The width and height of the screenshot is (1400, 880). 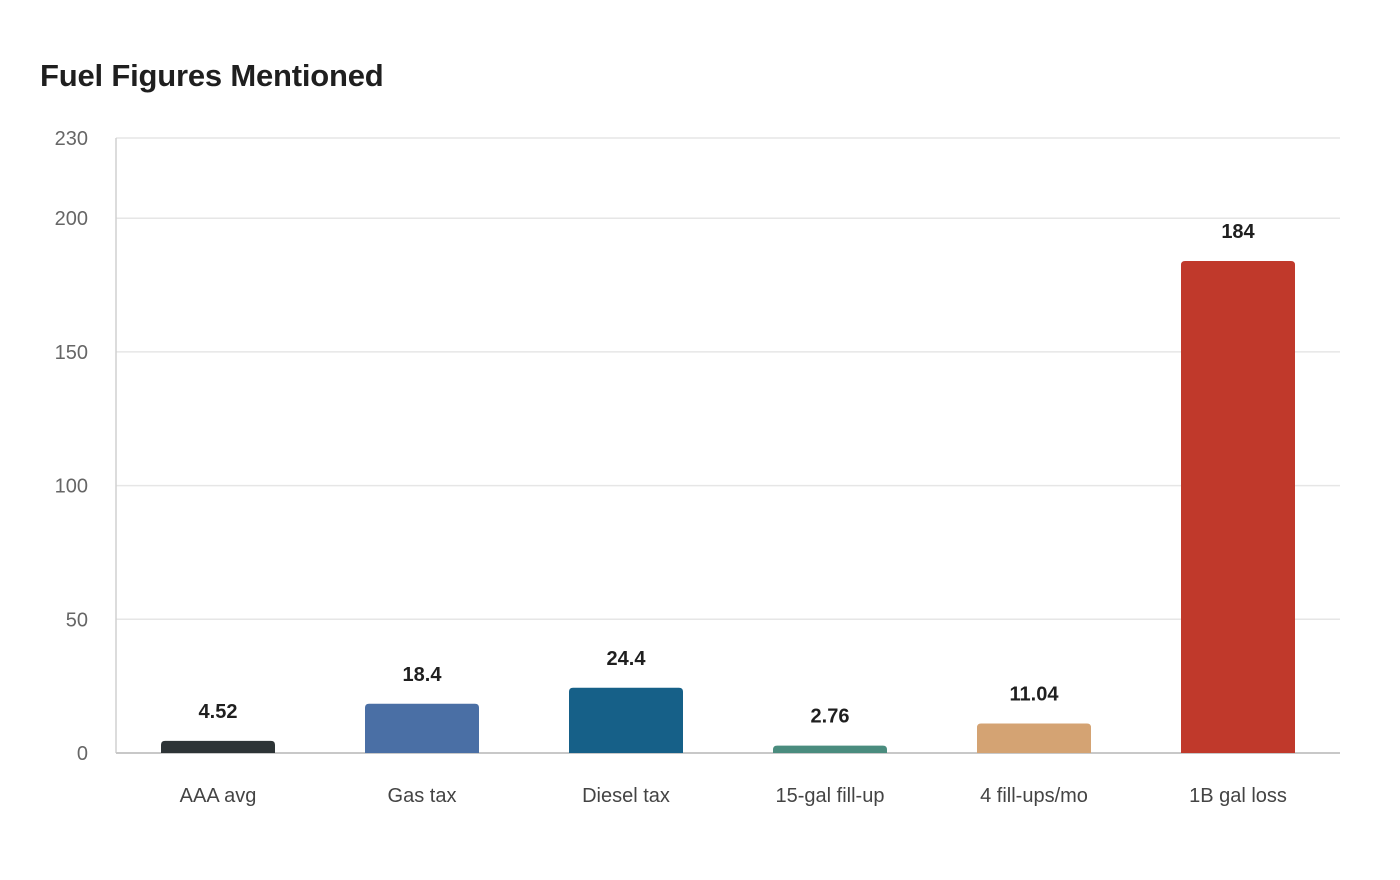 What do you see at coordinates (1238, 232) in the screenshot?
I see `bar-value-label: 184` at bounding box center [1238, 232].